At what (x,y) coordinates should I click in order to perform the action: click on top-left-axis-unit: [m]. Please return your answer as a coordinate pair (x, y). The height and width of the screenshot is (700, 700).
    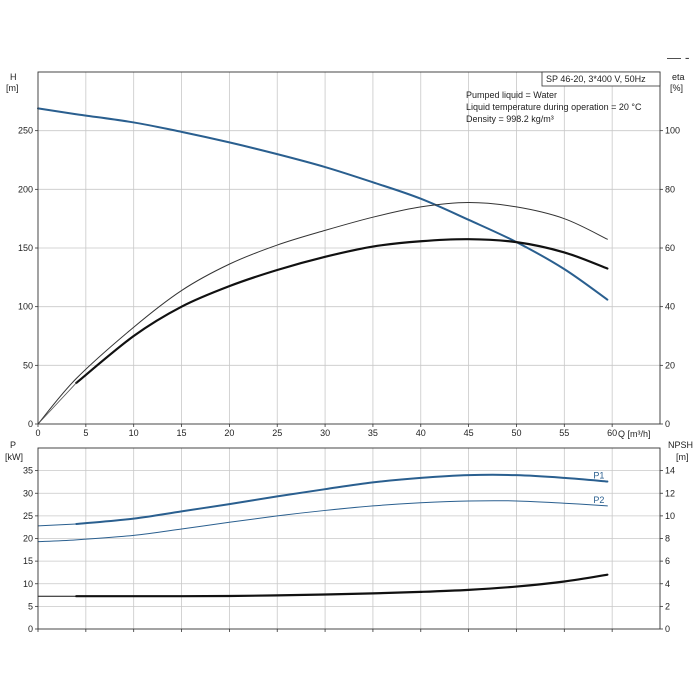
    Looking at the image, I should click on (12, 88).